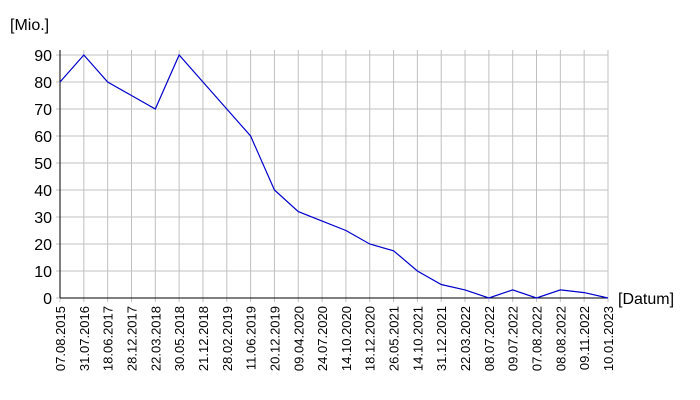  What do you see at coordinates (322, 338) in the screenshot?
I see `x-tick-label: 24.07.2020` at bounding box center [322, 338].